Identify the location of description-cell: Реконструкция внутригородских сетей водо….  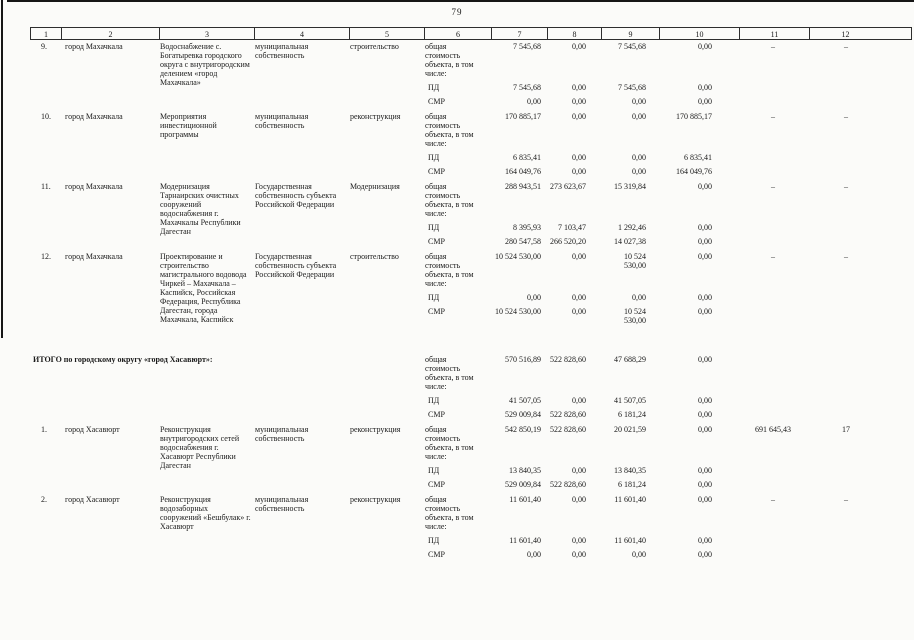
(200, 447).